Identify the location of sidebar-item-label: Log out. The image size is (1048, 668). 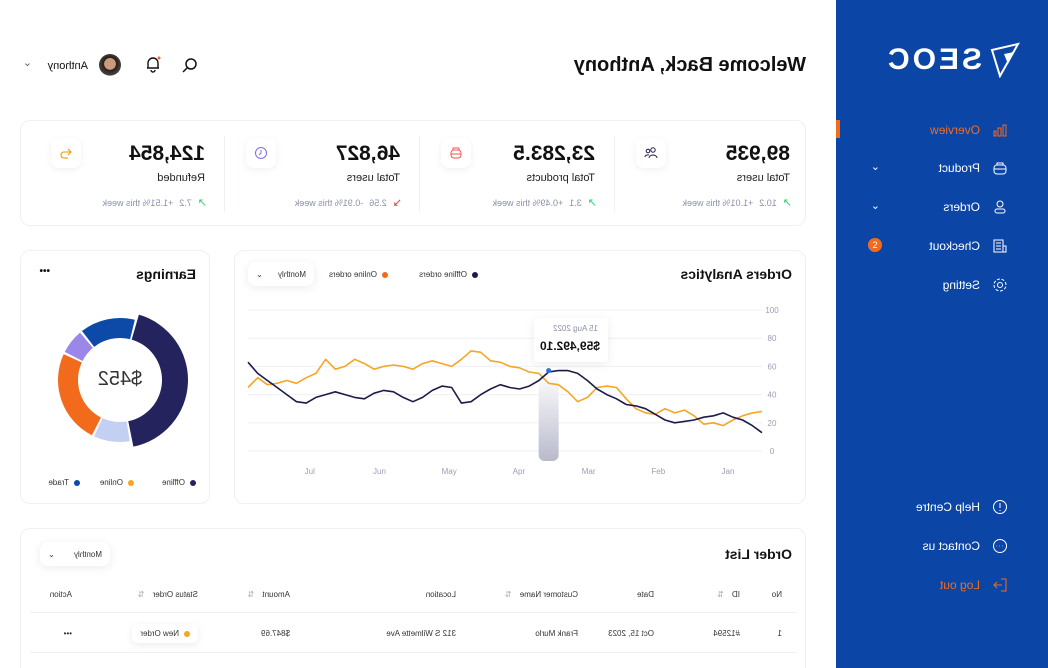
(959, 585).